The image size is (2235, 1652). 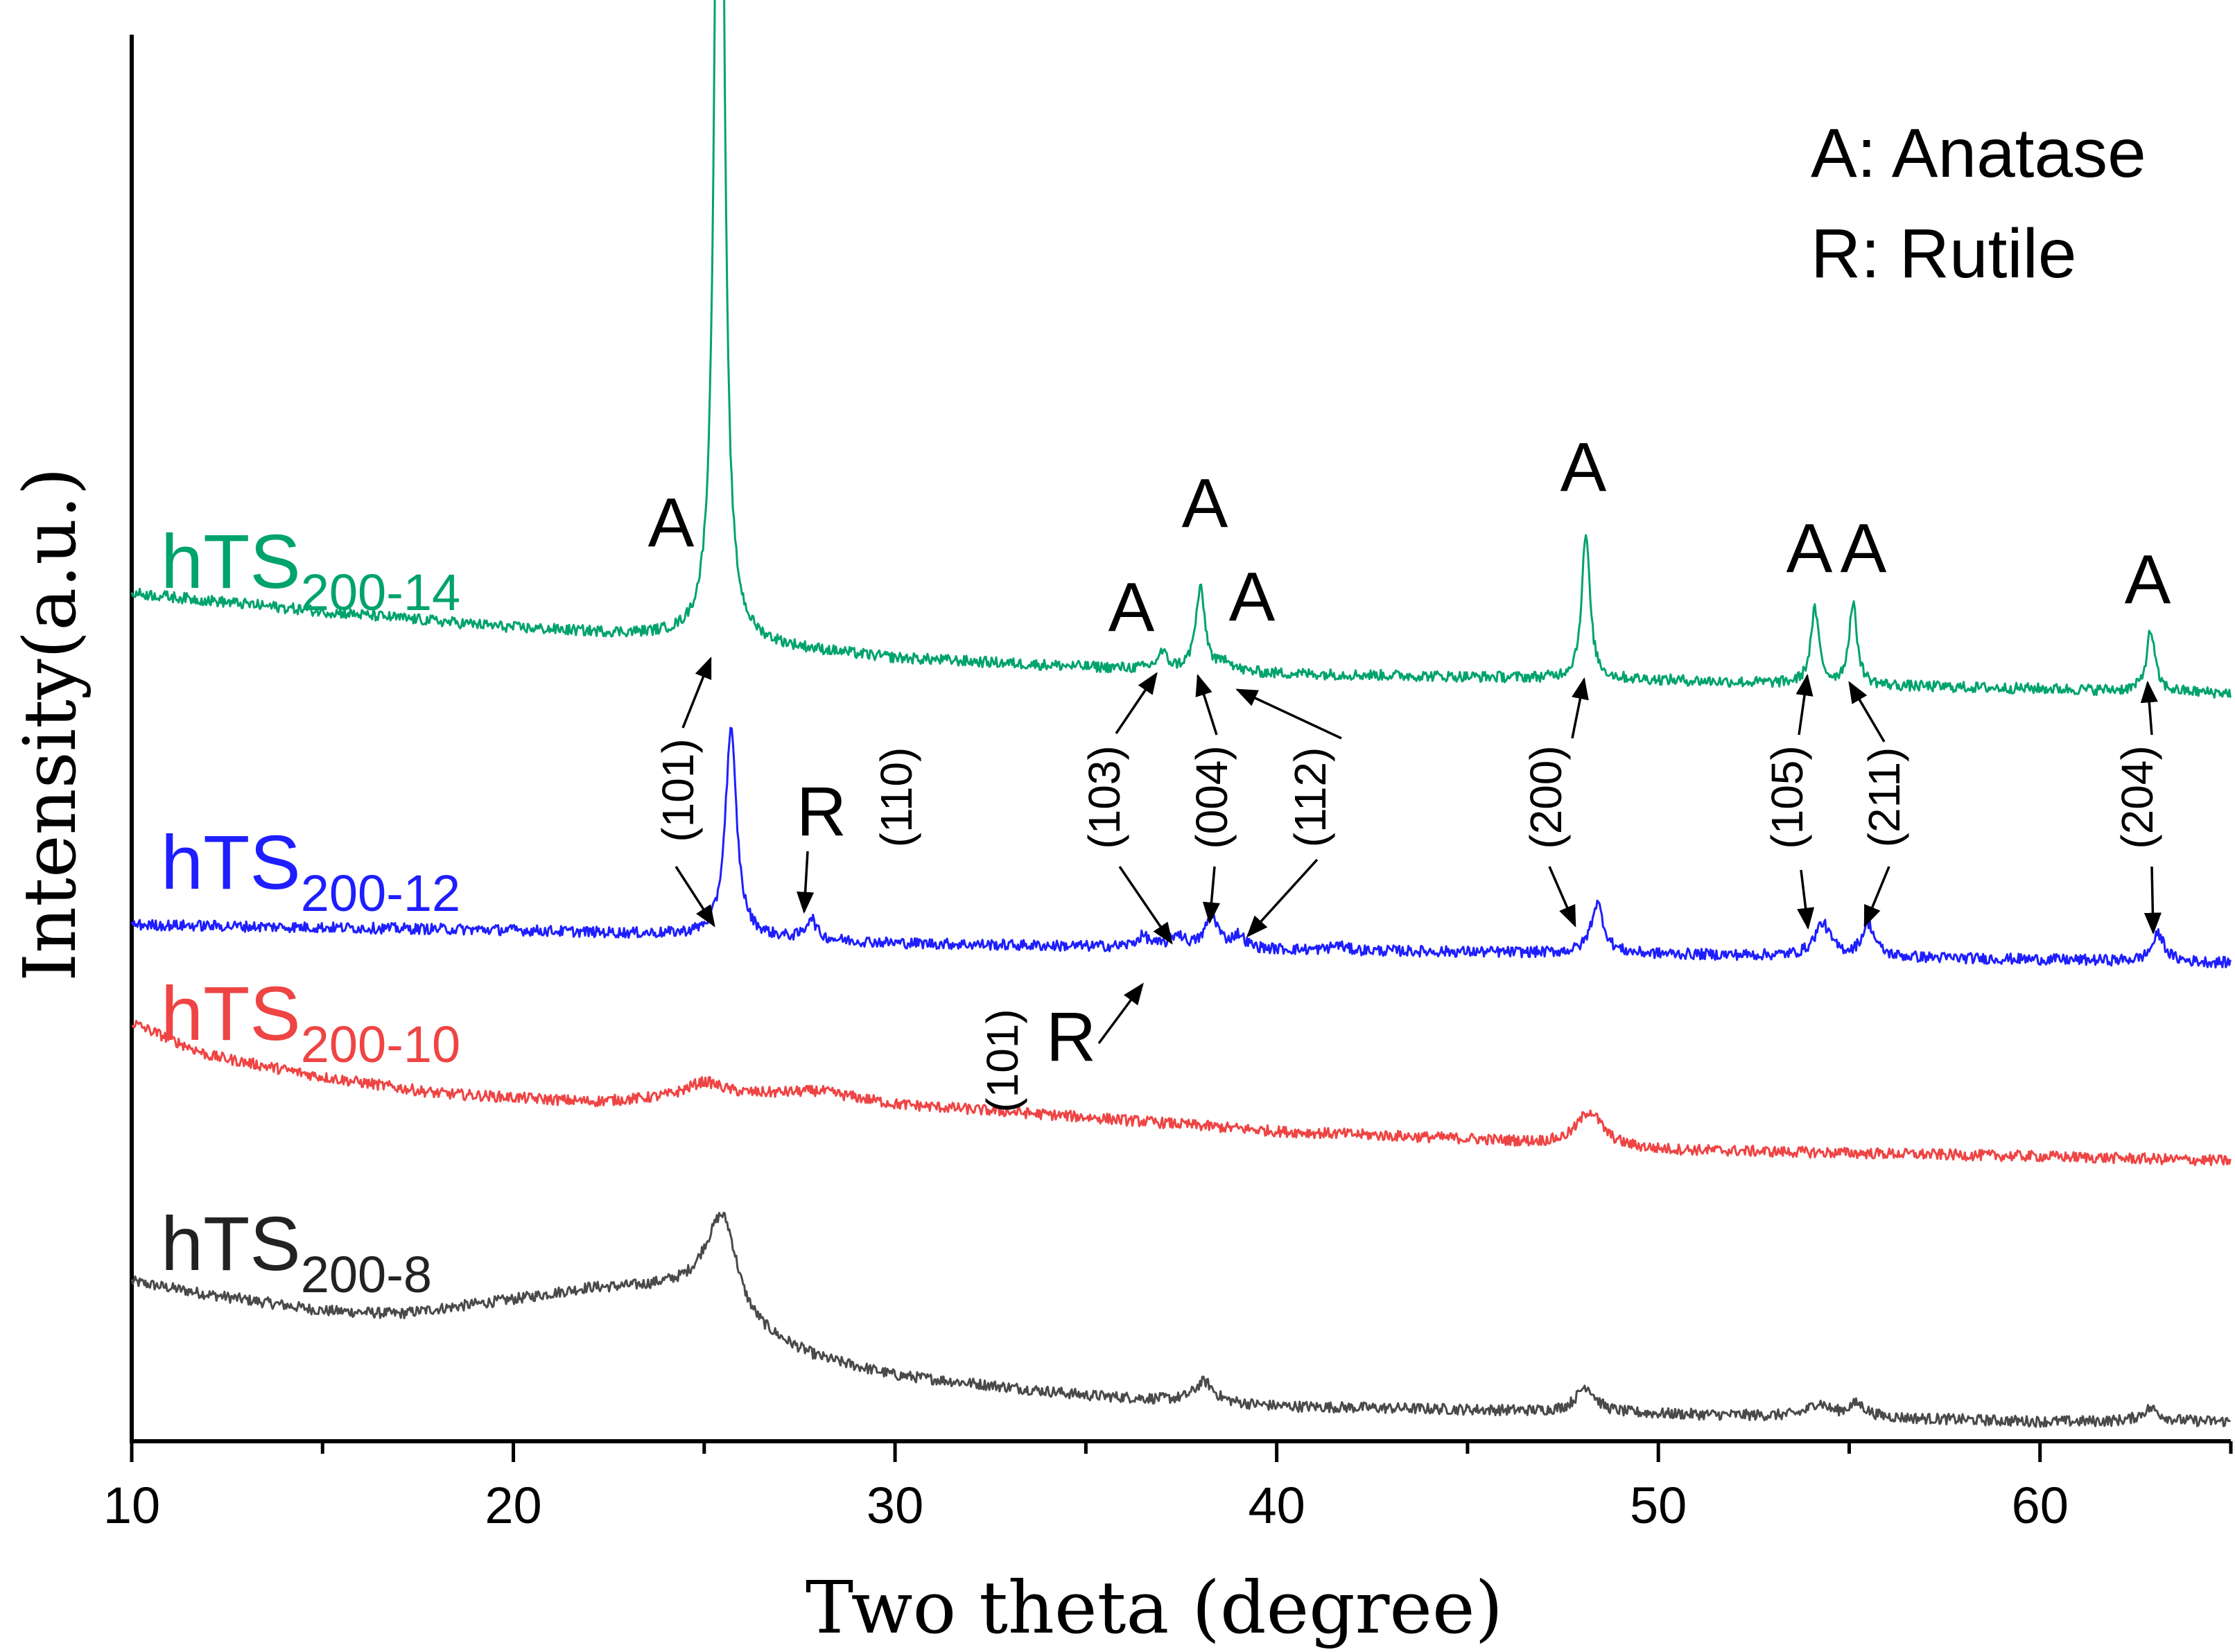 I want to click on arrow-103-down, so click(x=1146, y=905).